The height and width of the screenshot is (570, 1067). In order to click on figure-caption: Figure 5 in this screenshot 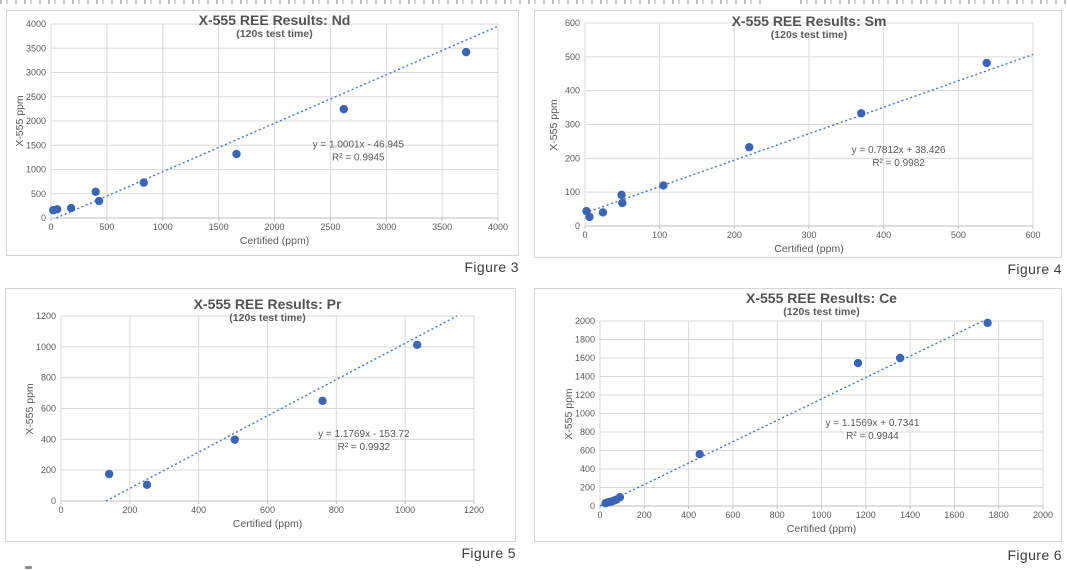, I will do `click(488, 553)`.